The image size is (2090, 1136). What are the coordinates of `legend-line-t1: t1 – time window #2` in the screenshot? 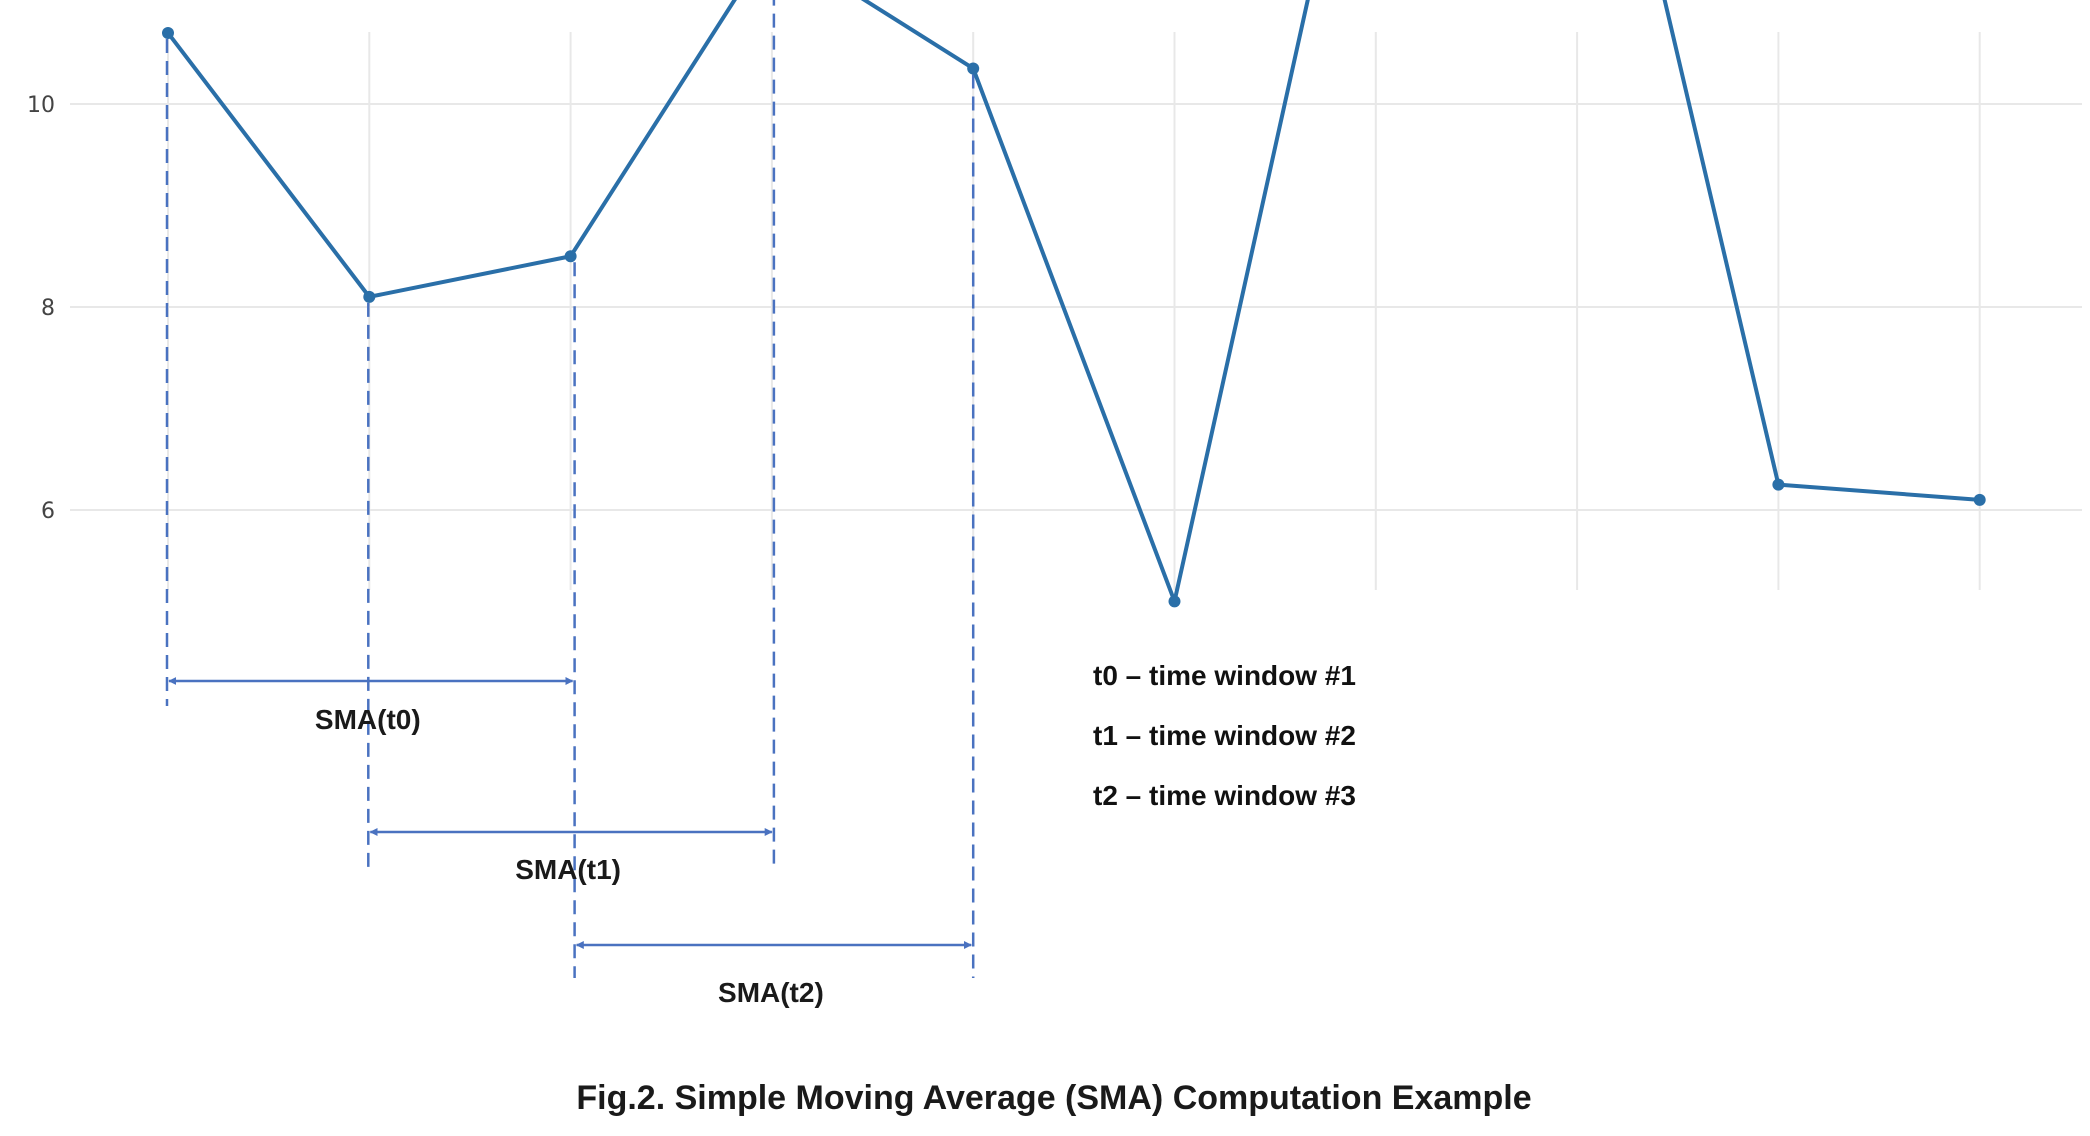 It's located at (1224, 735).